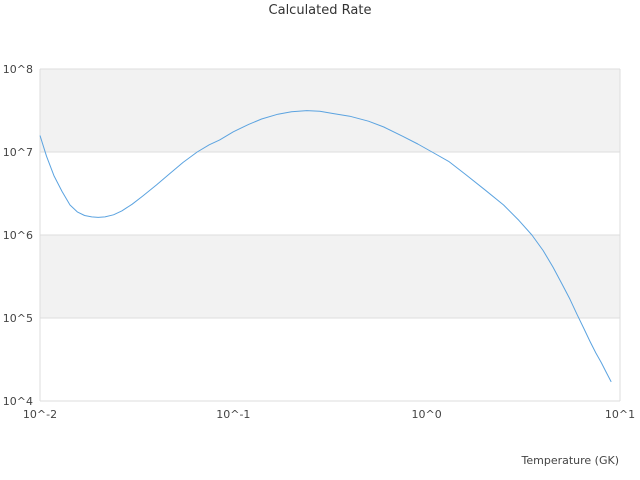 The height and width of the screenshot is (480, 640). Describe the element at coordinates (18, 318) in the screenshot. I see `y-tick-label: 10^5` at that location.